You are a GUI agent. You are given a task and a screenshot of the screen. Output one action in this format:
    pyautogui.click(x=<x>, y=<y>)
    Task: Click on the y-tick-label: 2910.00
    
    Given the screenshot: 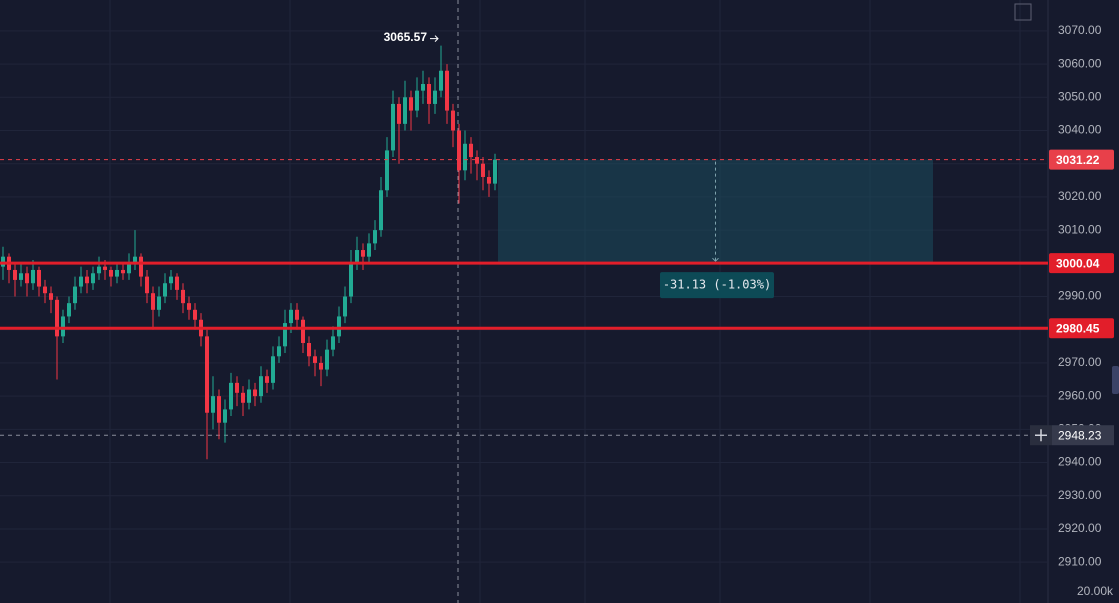 What is the action you would take?
    pyautogui.click(x=1080, y=561)
    